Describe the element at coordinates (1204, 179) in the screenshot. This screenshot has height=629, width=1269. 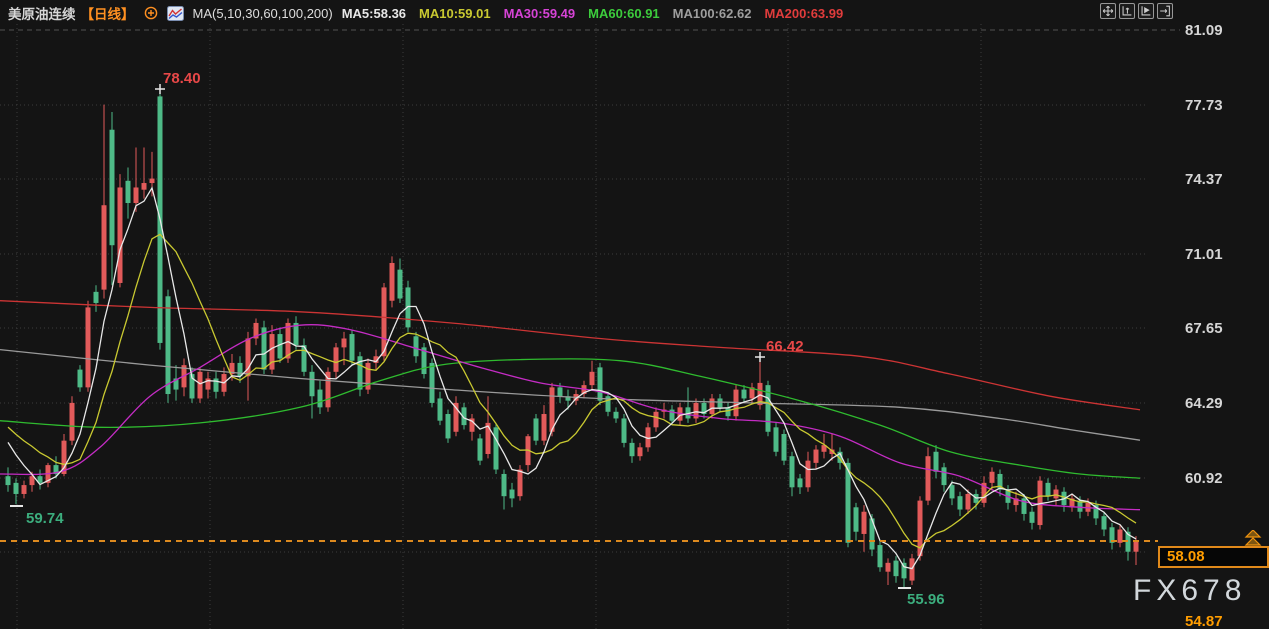
I see `axis-label: 74.37` at that location.